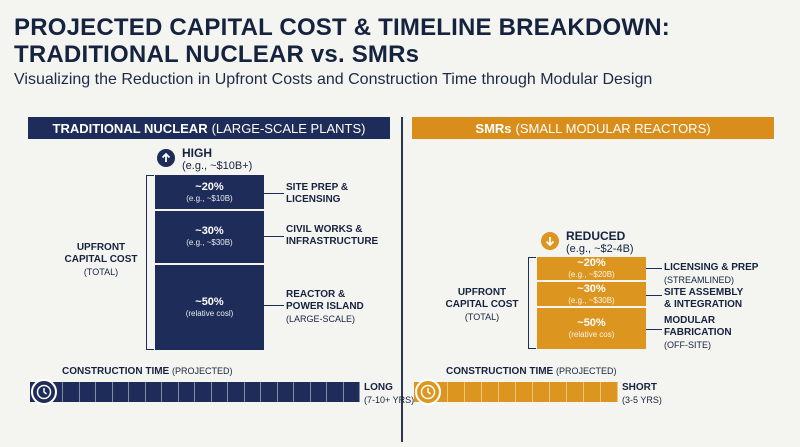 The width and height of the screenshot is (800, 447). I want to click on segment-label-line-2: POWER ISLAND, so click(325, 306).